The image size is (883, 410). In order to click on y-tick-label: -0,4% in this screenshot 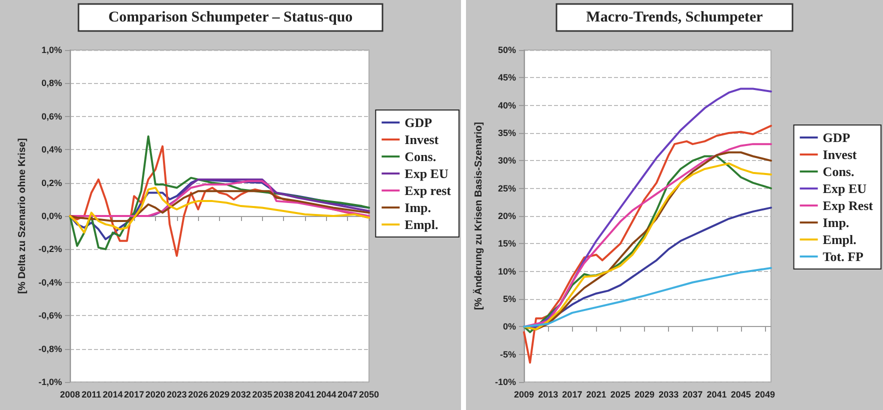, I will do `click(50, 282)`.